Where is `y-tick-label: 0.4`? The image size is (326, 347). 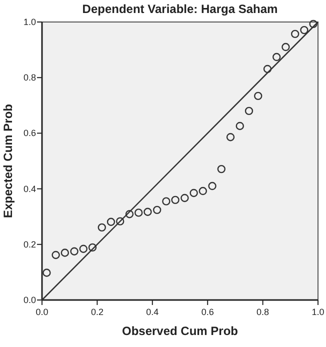
y-tick-label: 0.4 is located at coordinates (29, 189).